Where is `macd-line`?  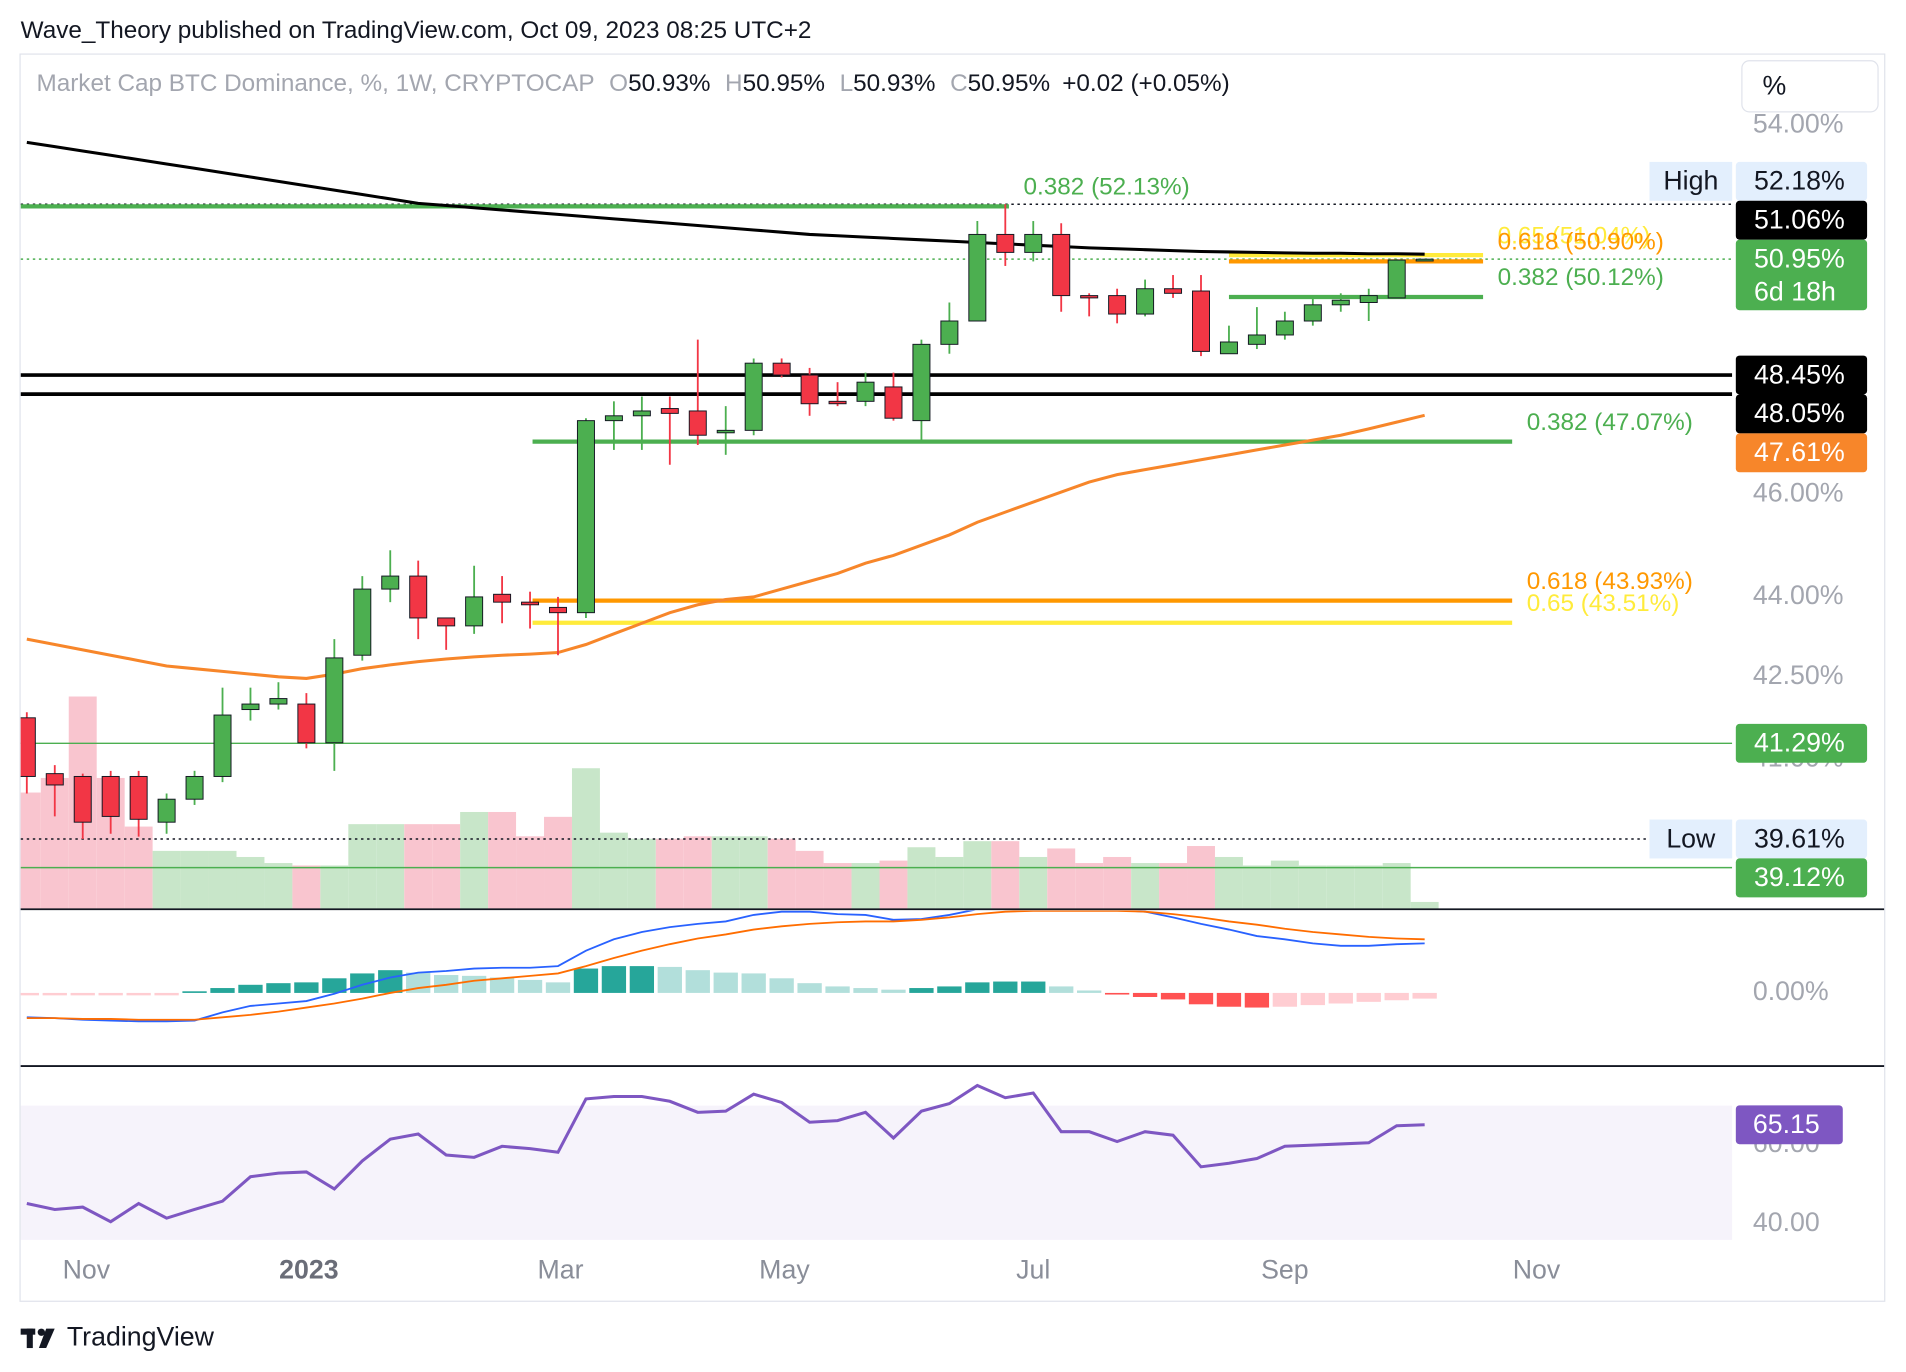
macd-line is located at coordinates (725, 966).